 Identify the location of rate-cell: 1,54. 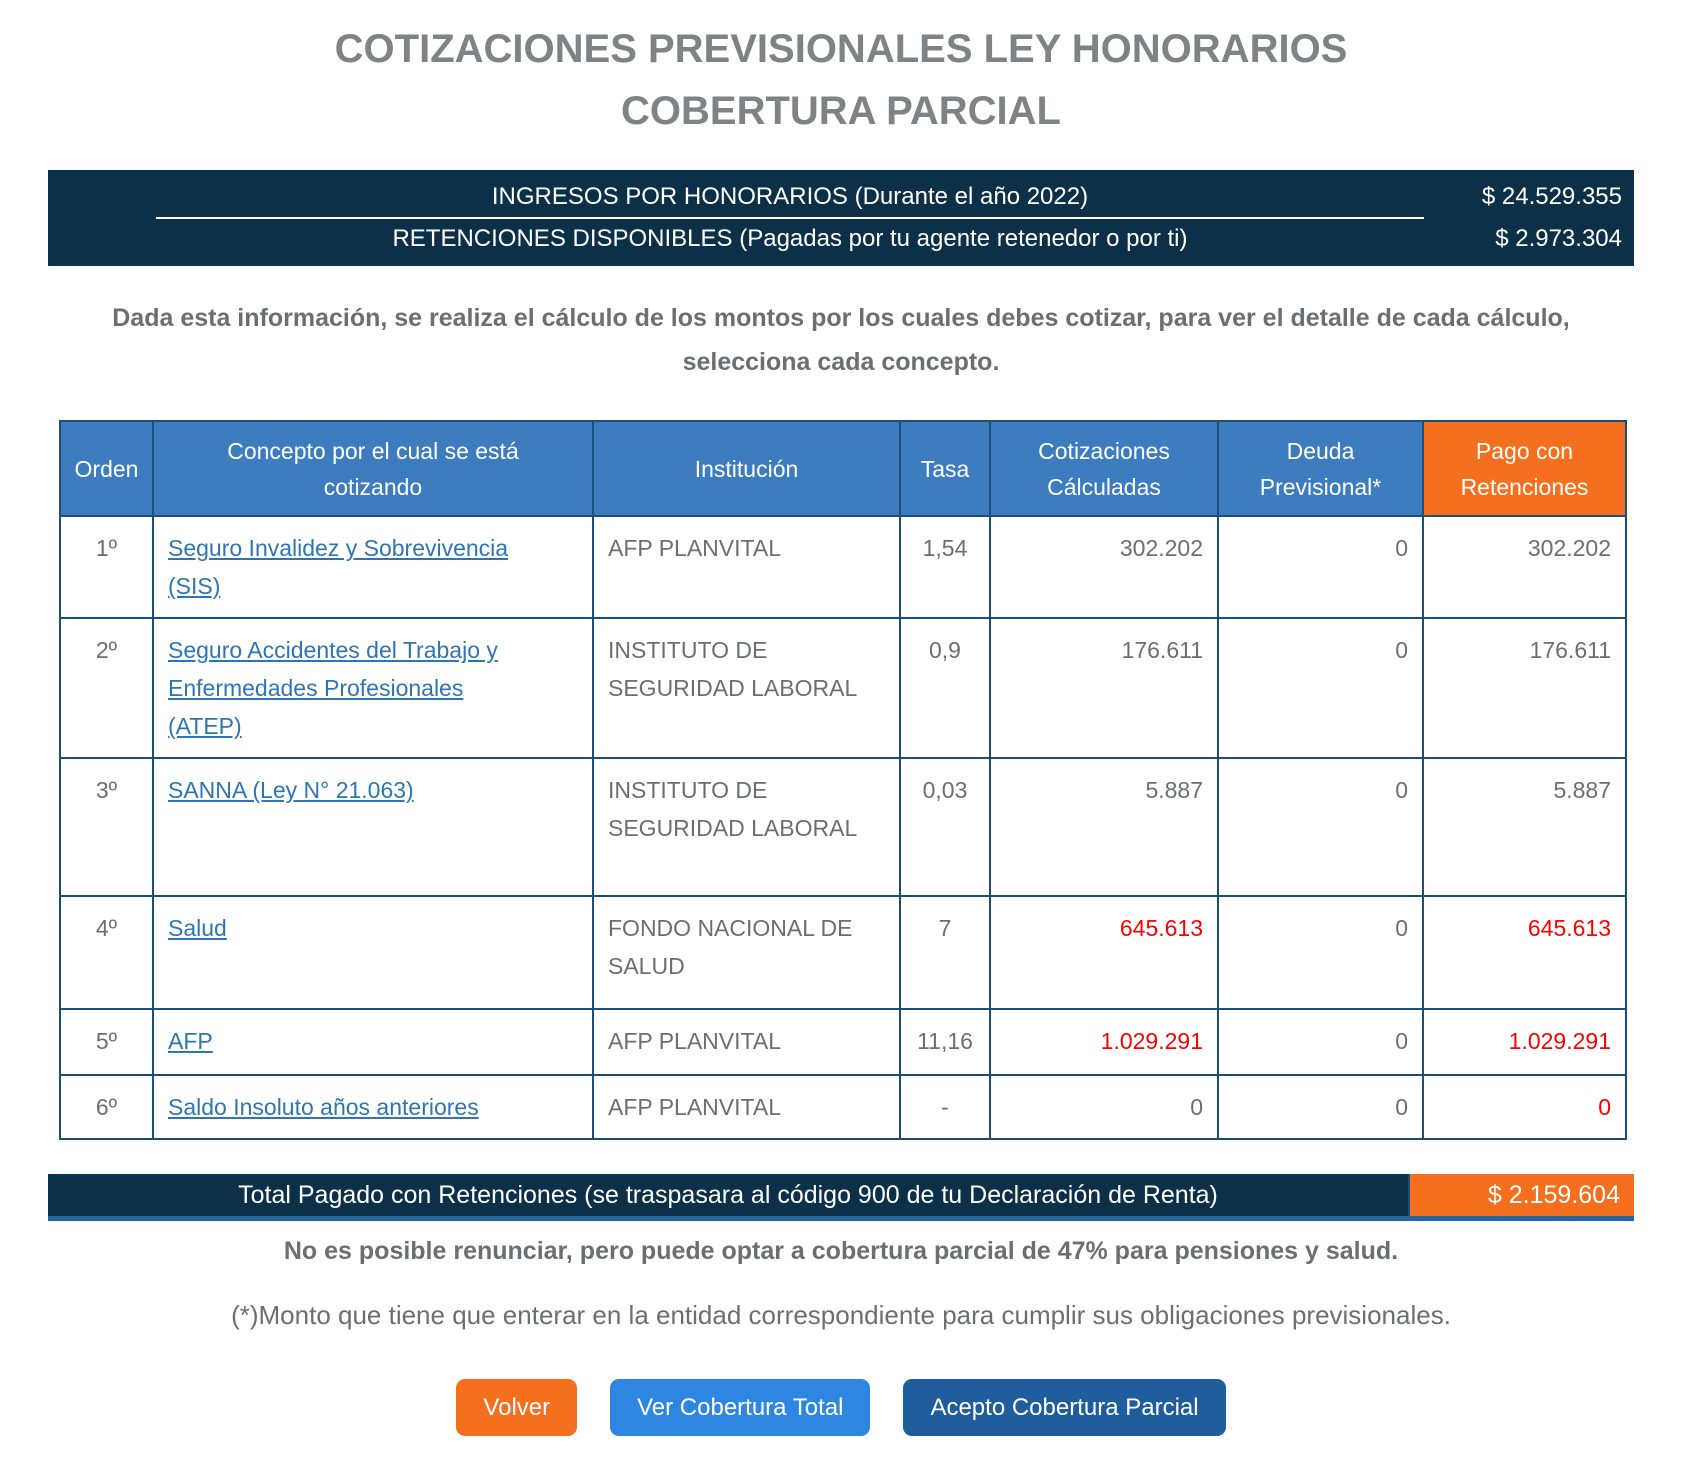
(945, 567).